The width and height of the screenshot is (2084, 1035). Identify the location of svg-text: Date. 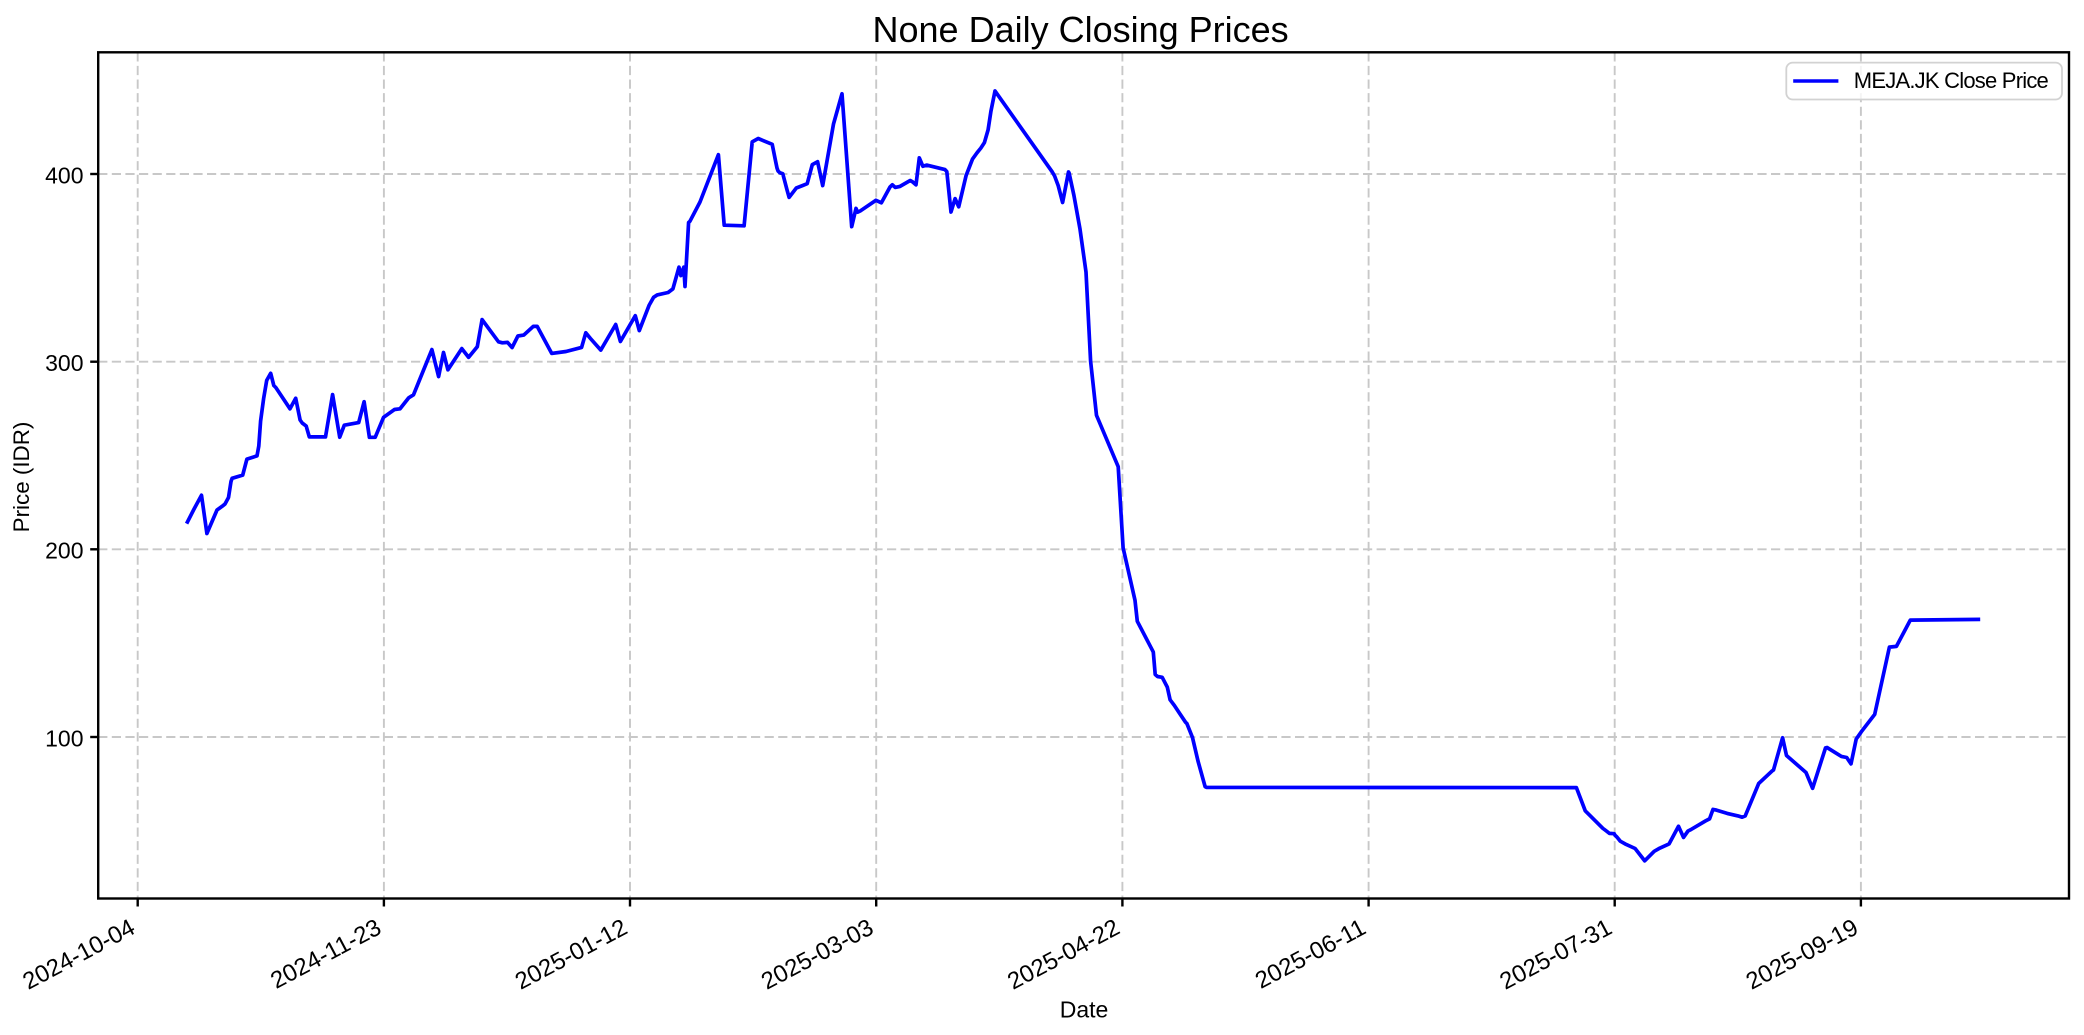
(1084, 1010).